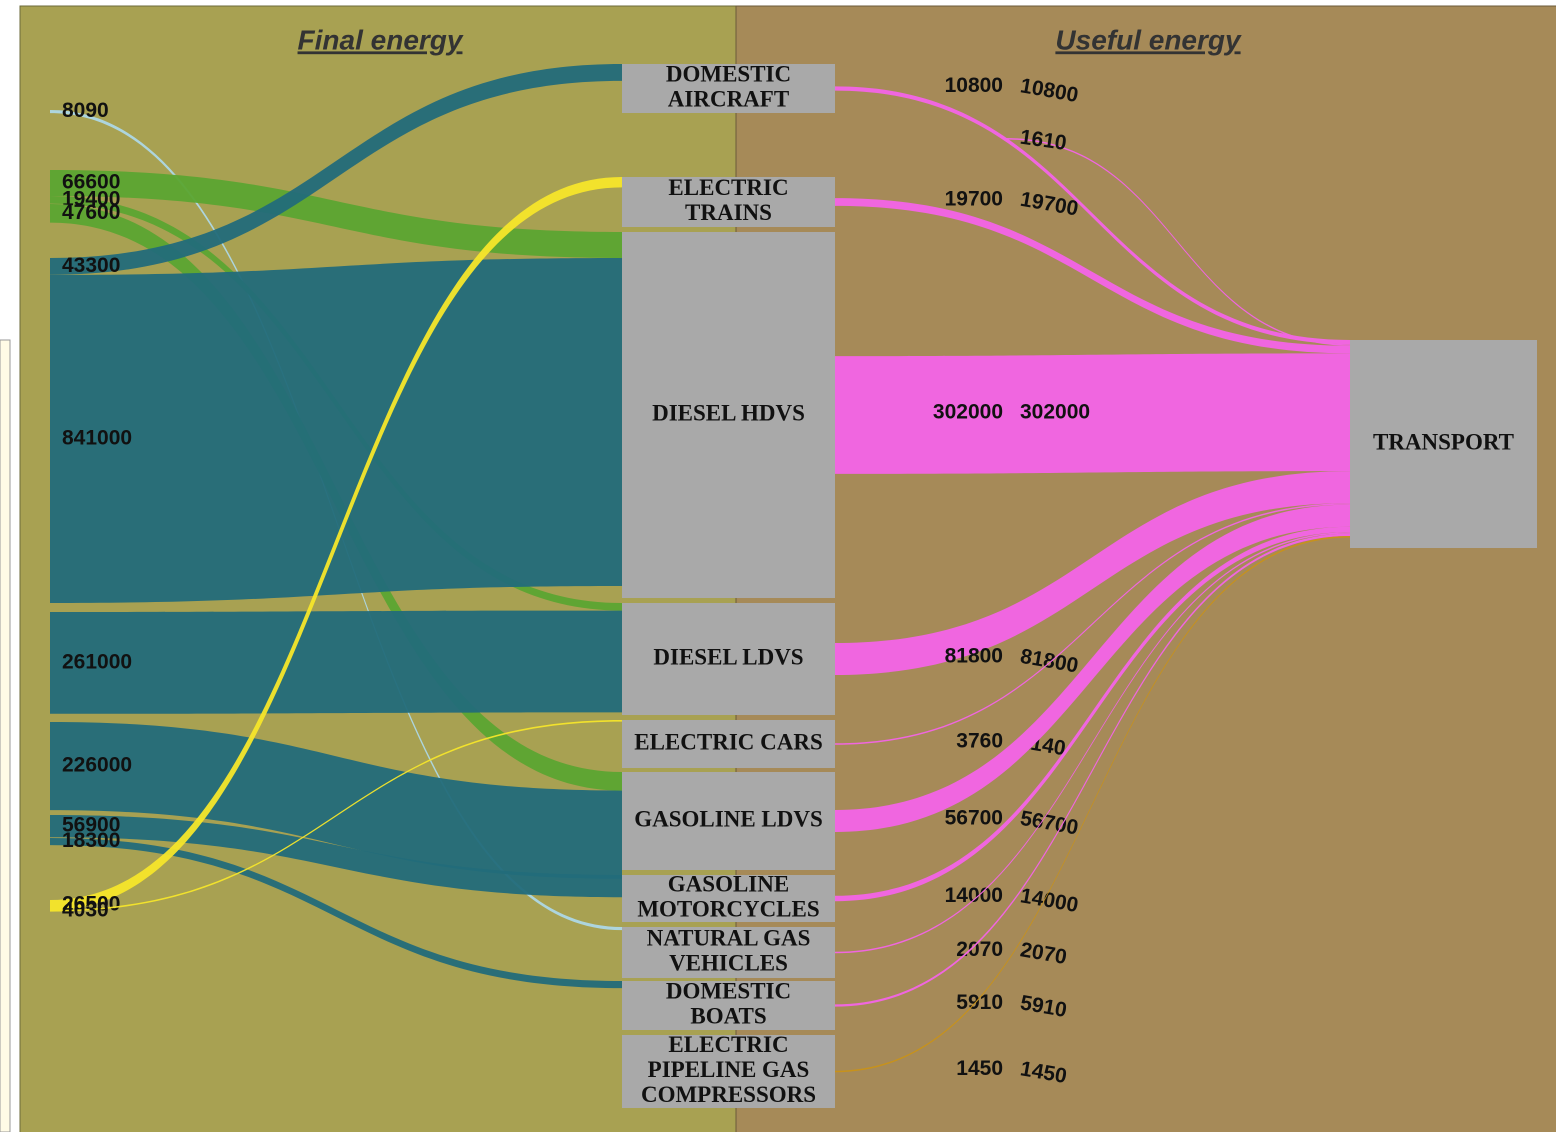 This screenshot has height=1132, width=1556. Describe the element at coordinates (974, 656) in the screenshot. I see `flow-label: 81800` at that location.